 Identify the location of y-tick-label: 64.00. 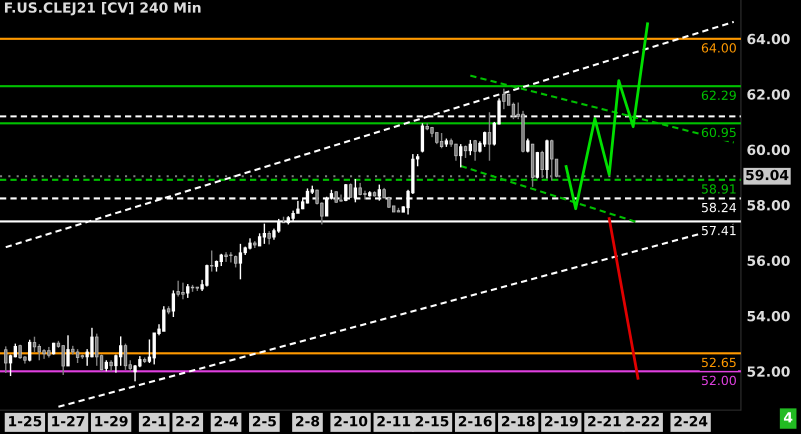
(768, 39).